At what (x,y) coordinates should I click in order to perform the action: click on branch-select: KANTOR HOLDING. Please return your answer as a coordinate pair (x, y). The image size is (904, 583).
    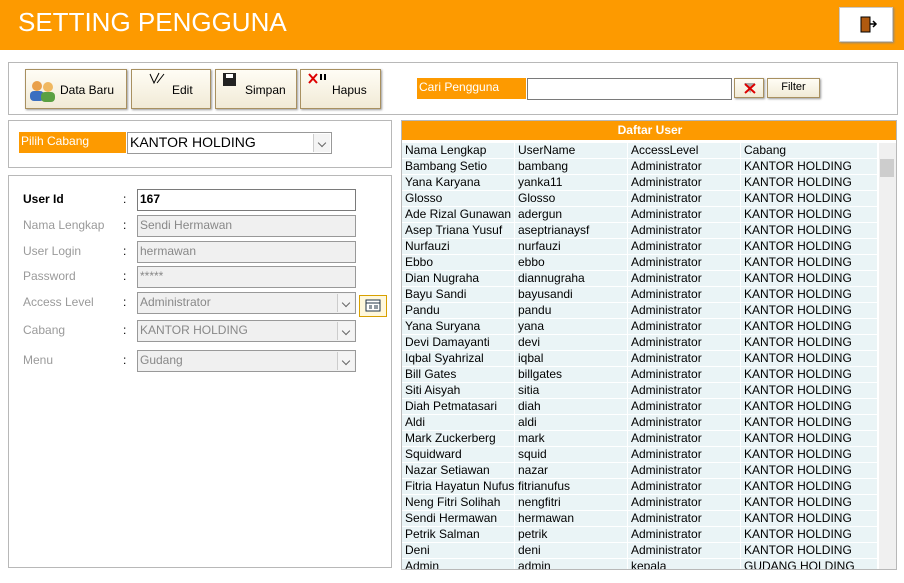
    Looking at the image, I should click on (229, 143).